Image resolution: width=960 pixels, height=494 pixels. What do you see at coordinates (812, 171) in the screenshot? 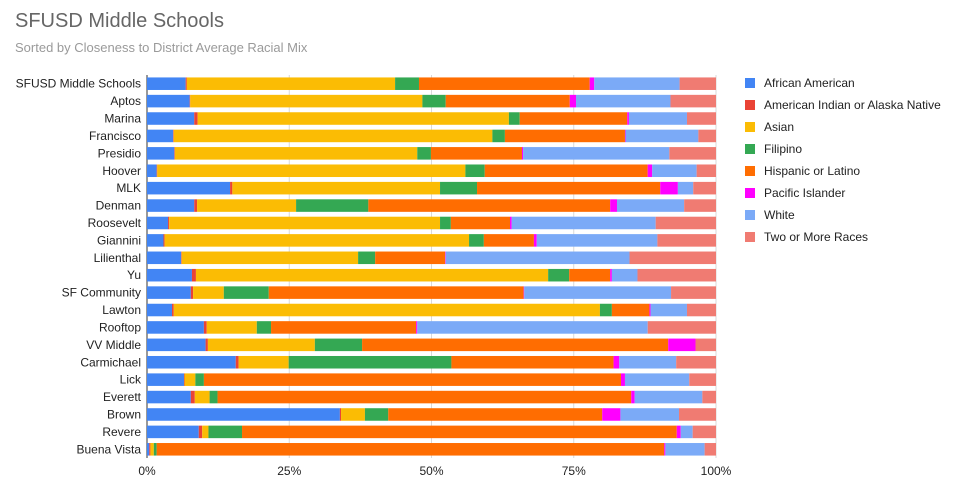
I see `legend-label: Hispanic or Latino` at bounding box center [812, 171].